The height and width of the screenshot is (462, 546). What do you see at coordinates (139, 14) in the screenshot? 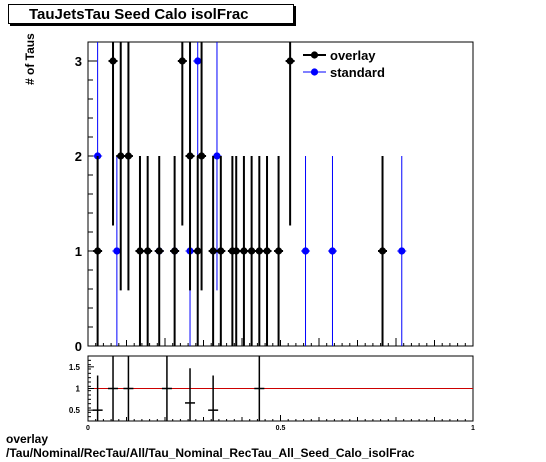
I see `chart-title: TauJetsTau Seed Calo isolFrac` at bounding box center [139, 14].